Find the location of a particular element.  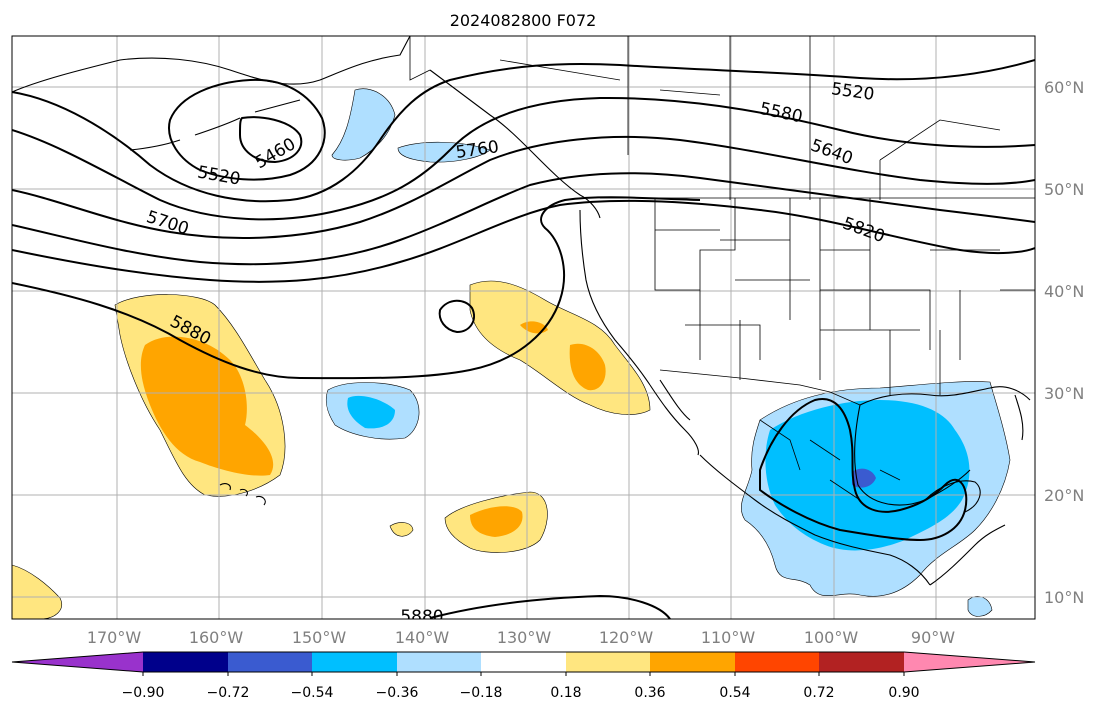

hawaii-islands is located at coordinates (242, 494).